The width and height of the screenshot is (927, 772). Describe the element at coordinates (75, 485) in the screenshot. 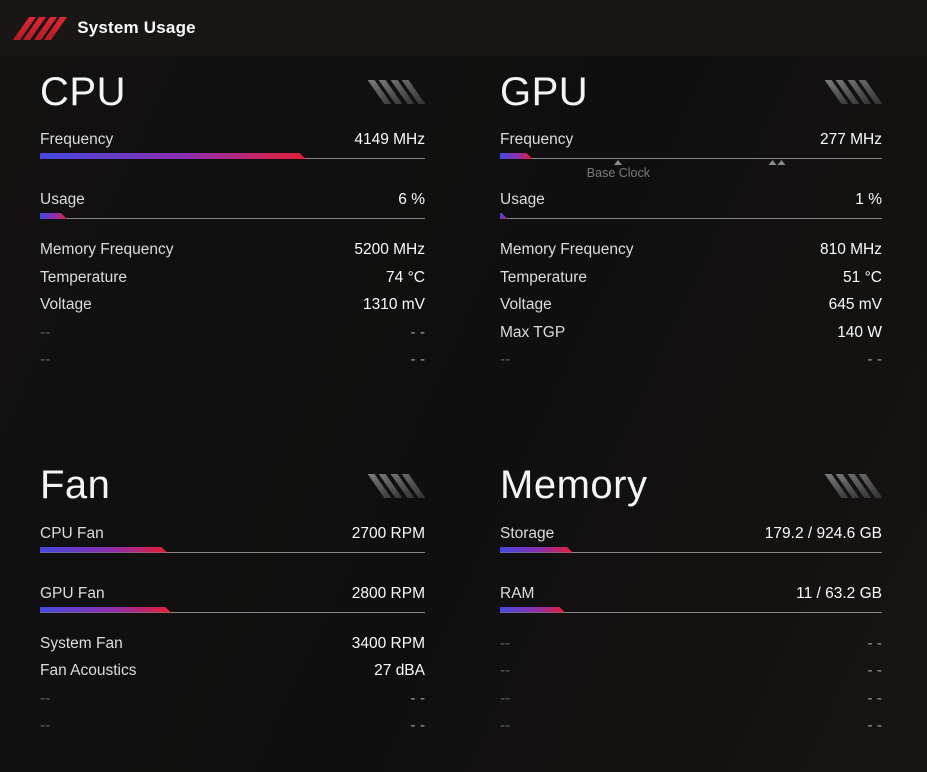

I see `section-title: Fan` at that location.